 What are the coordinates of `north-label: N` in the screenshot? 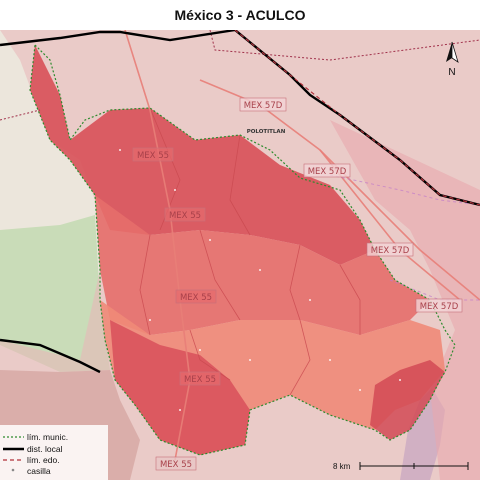 It's located at (451, 72).